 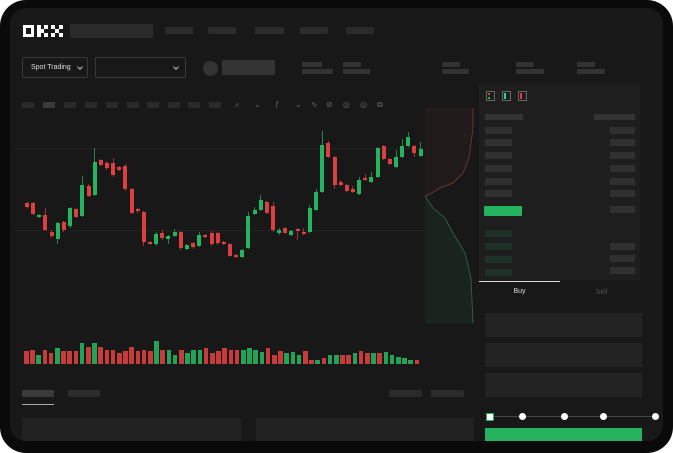 I want to click on chart-type-icon: ⌄, so click(x=257, y=104).